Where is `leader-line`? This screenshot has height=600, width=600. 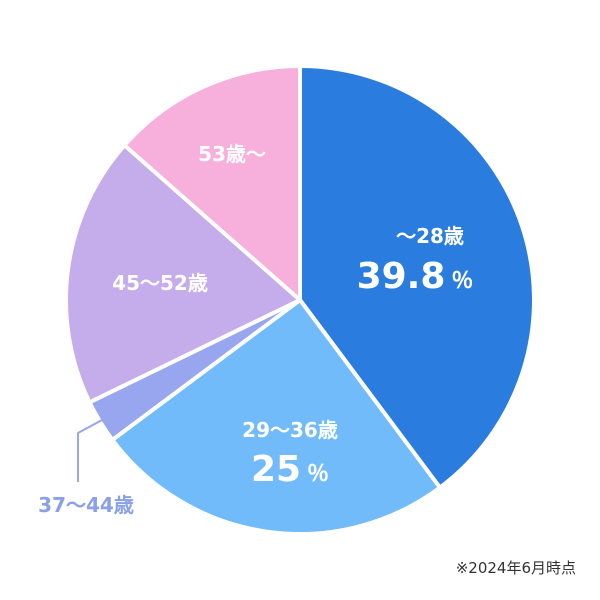
leader-line is located at coordinates (93, 448).